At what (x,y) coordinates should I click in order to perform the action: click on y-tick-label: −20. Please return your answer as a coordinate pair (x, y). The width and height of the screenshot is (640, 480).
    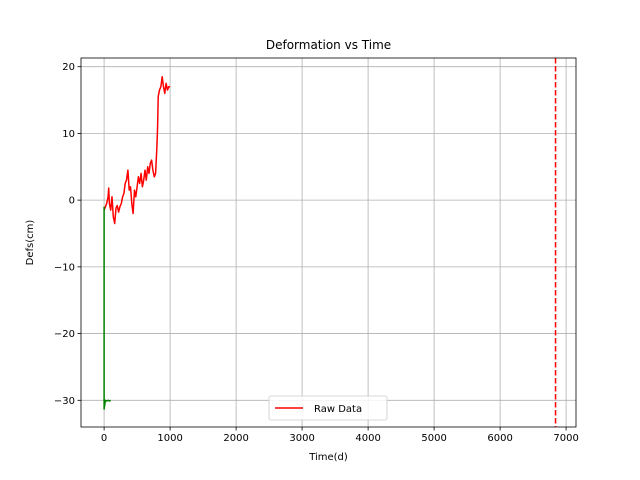
    Looking at the image, I should click on (64, 334).